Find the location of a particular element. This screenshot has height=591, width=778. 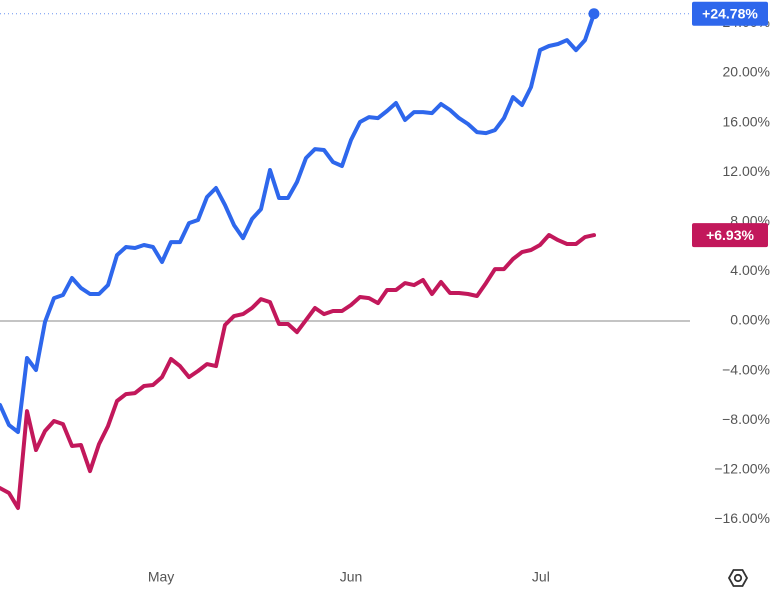

settings-hexagon is located at coordinates (738, 578).